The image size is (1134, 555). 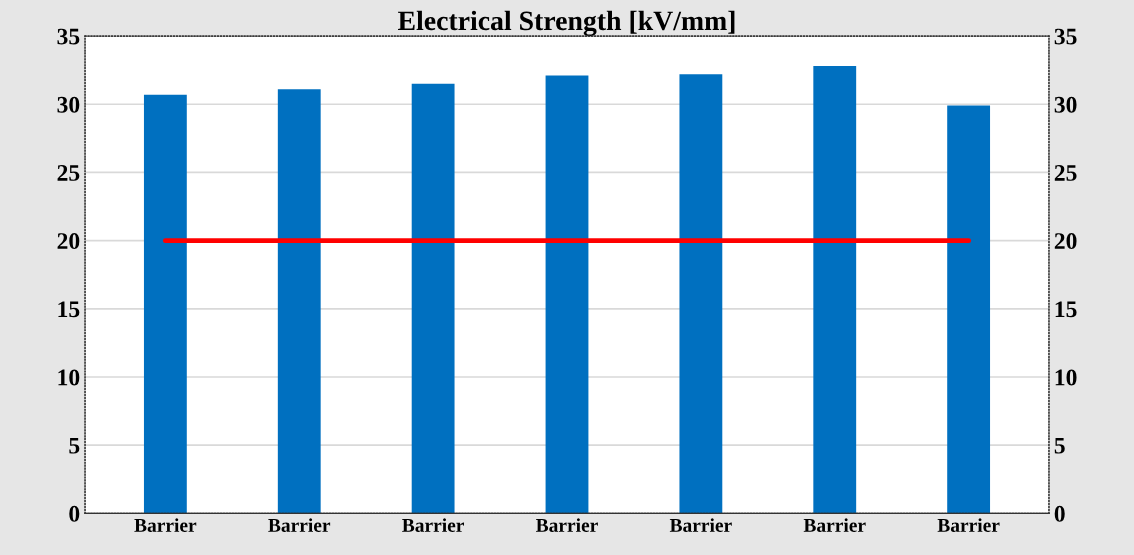 What do you see at coordinates (566, 23) in the screenshot?
I see `chart-title: Electrical Strength [kV/mm]` at bounding box center [566, 23].